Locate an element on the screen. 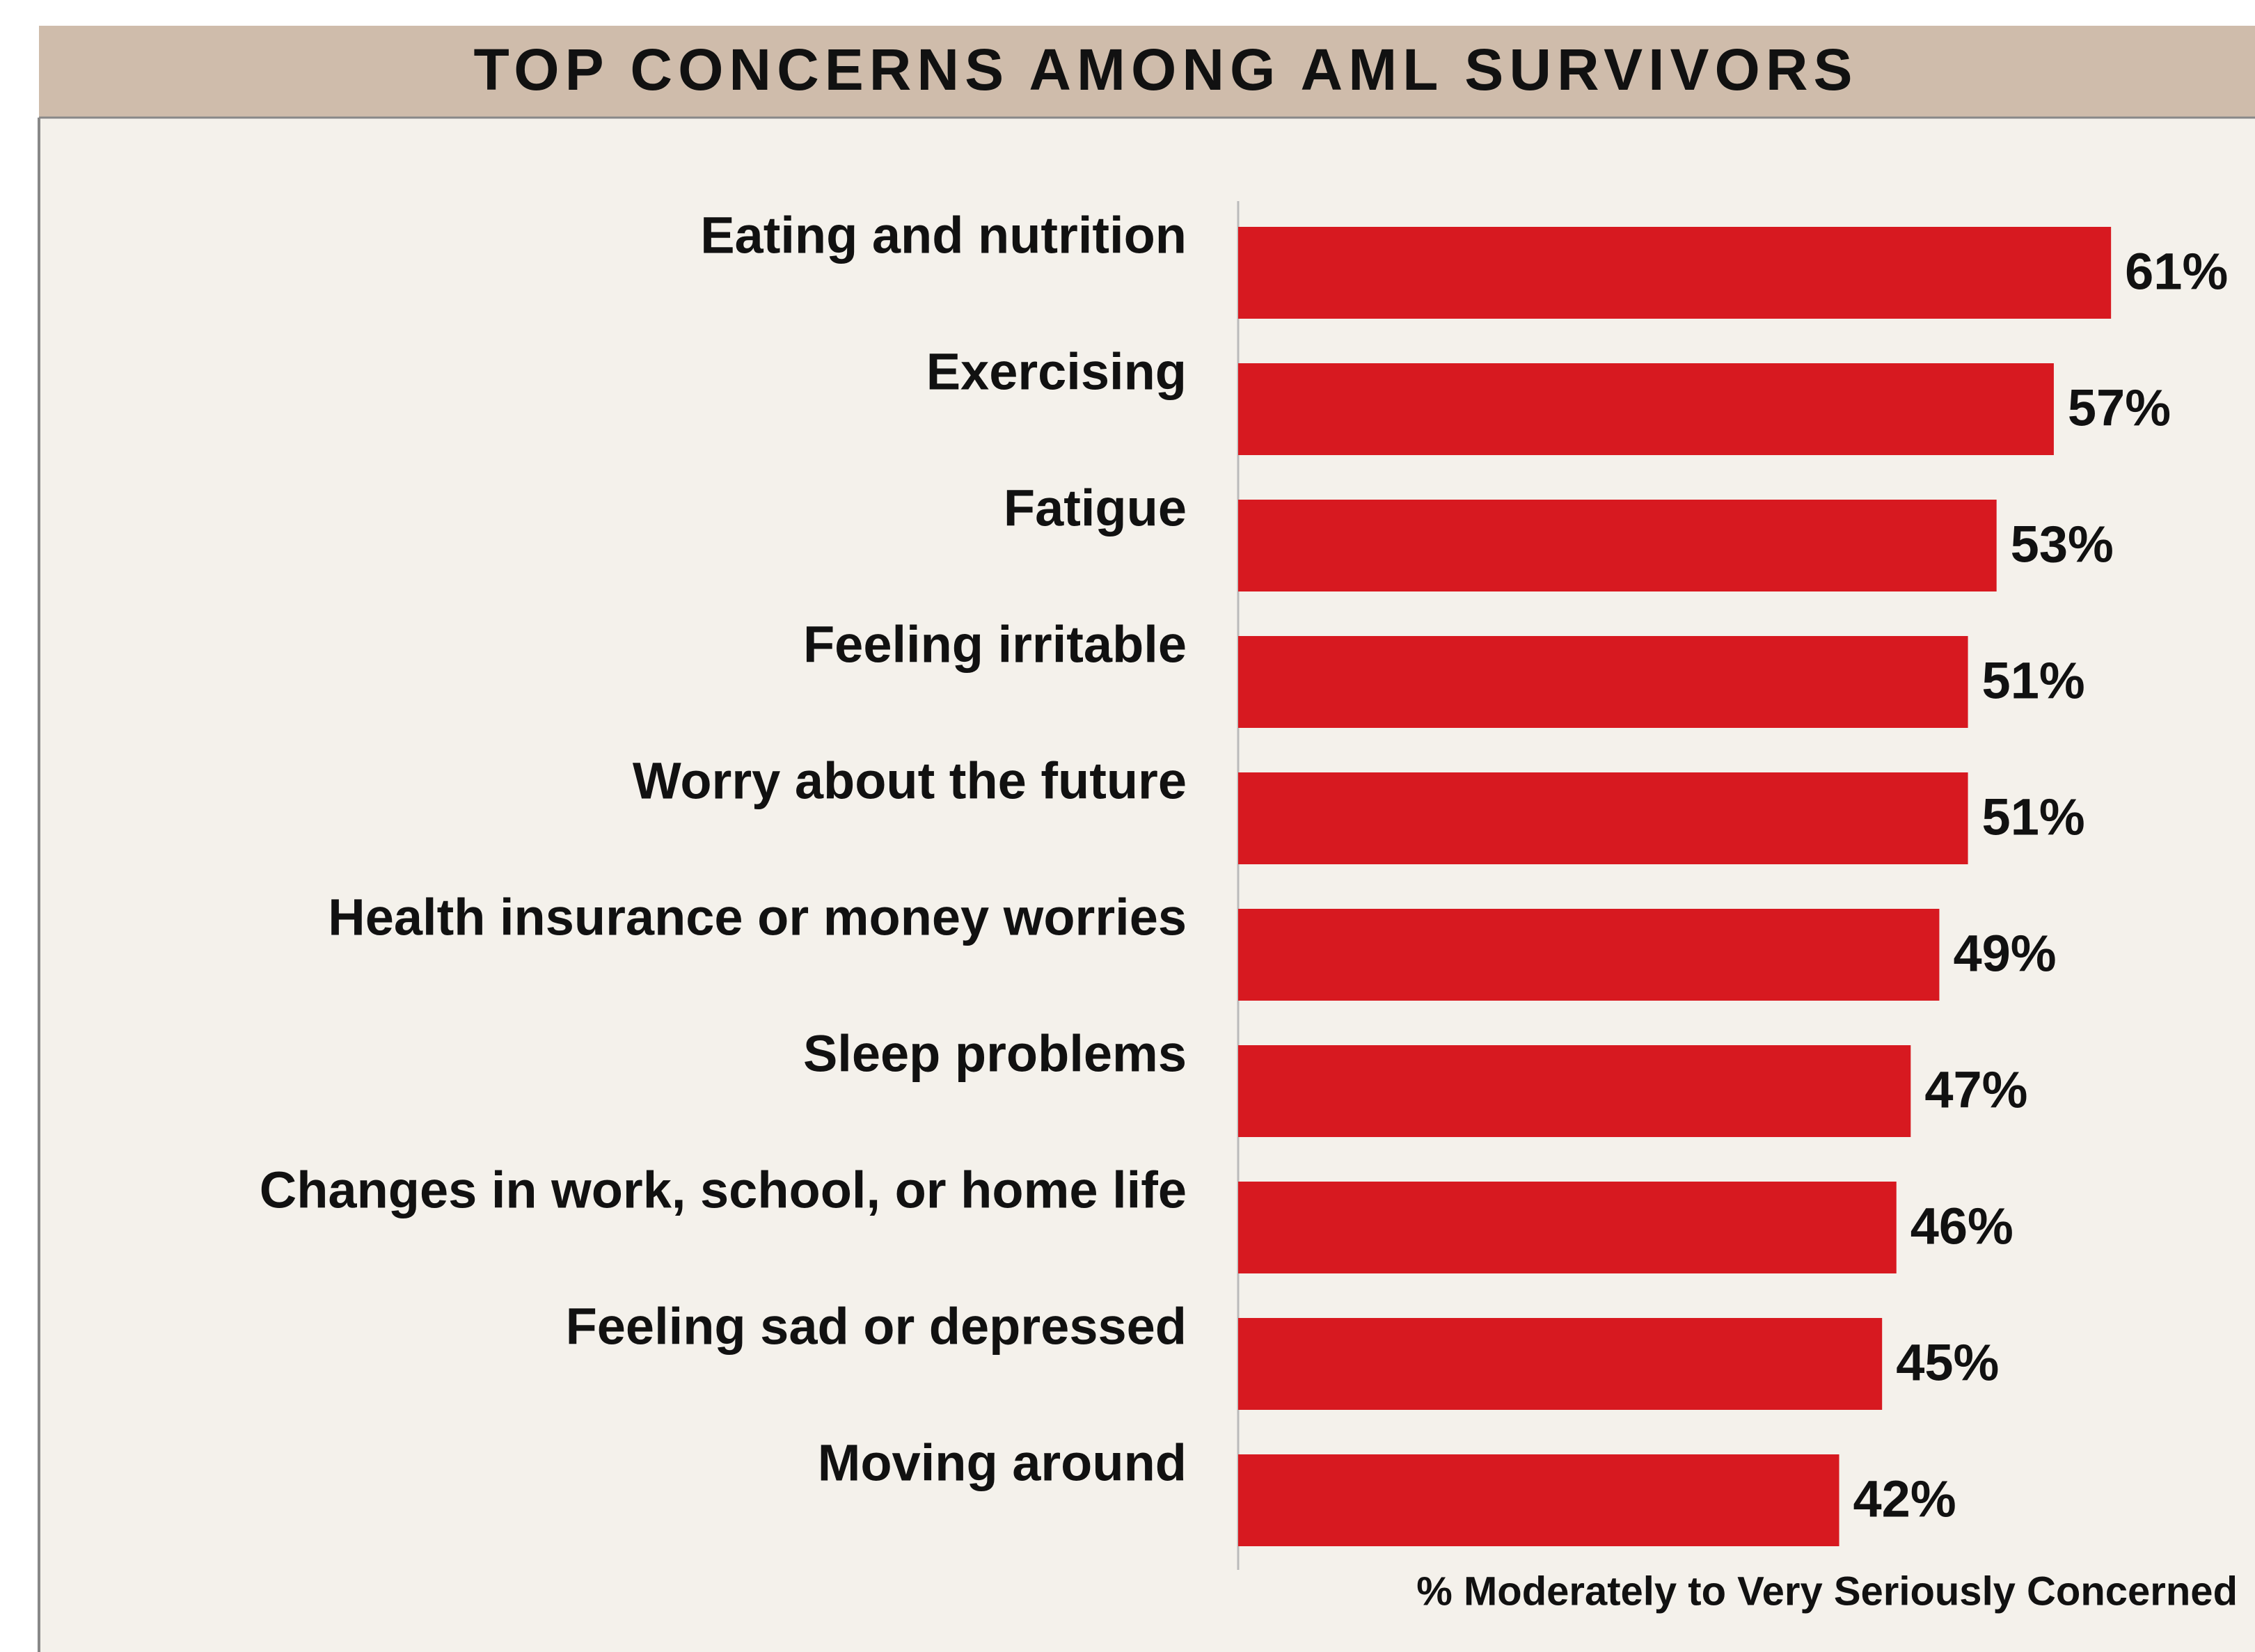 The width and height of the screenshot is (2255, 1652). category-label: Feeling sad or depressed is located at coordinates (876, 1327).